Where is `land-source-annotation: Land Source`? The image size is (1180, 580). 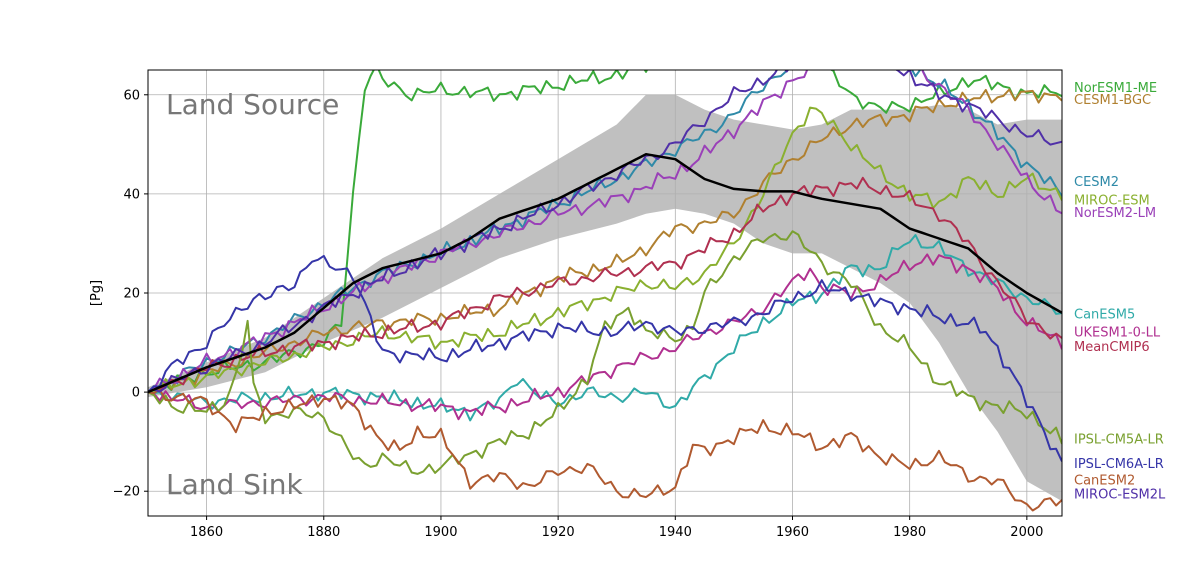
land-source-annotation: Land Source is located at coordinates (252, 104).